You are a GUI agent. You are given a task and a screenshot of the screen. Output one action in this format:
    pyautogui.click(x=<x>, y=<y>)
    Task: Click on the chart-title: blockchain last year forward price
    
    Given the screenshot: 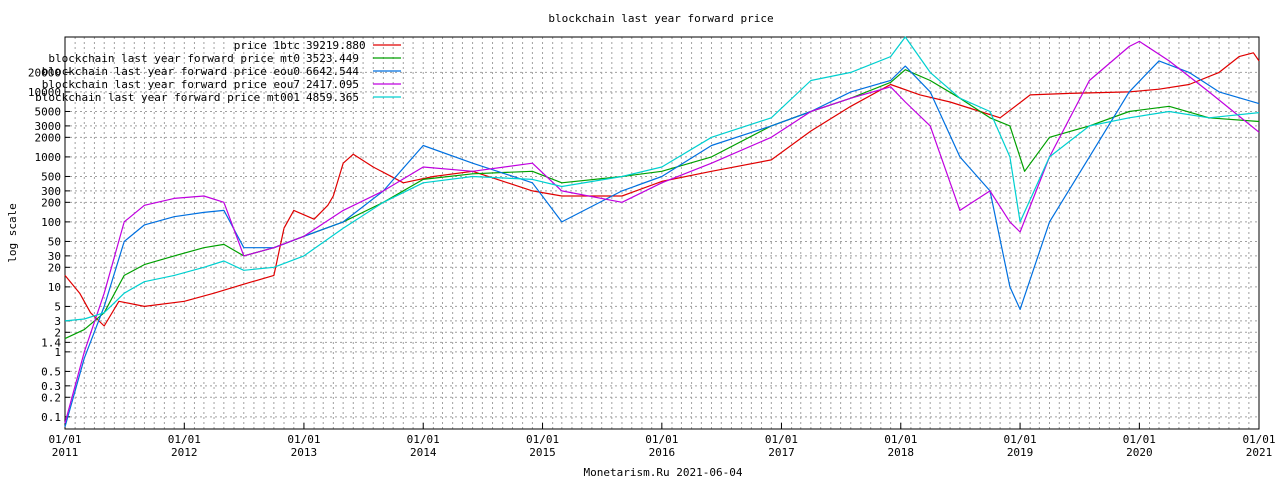 What is the action you would take?
    pyautogui.click(x=660, y=18)
    